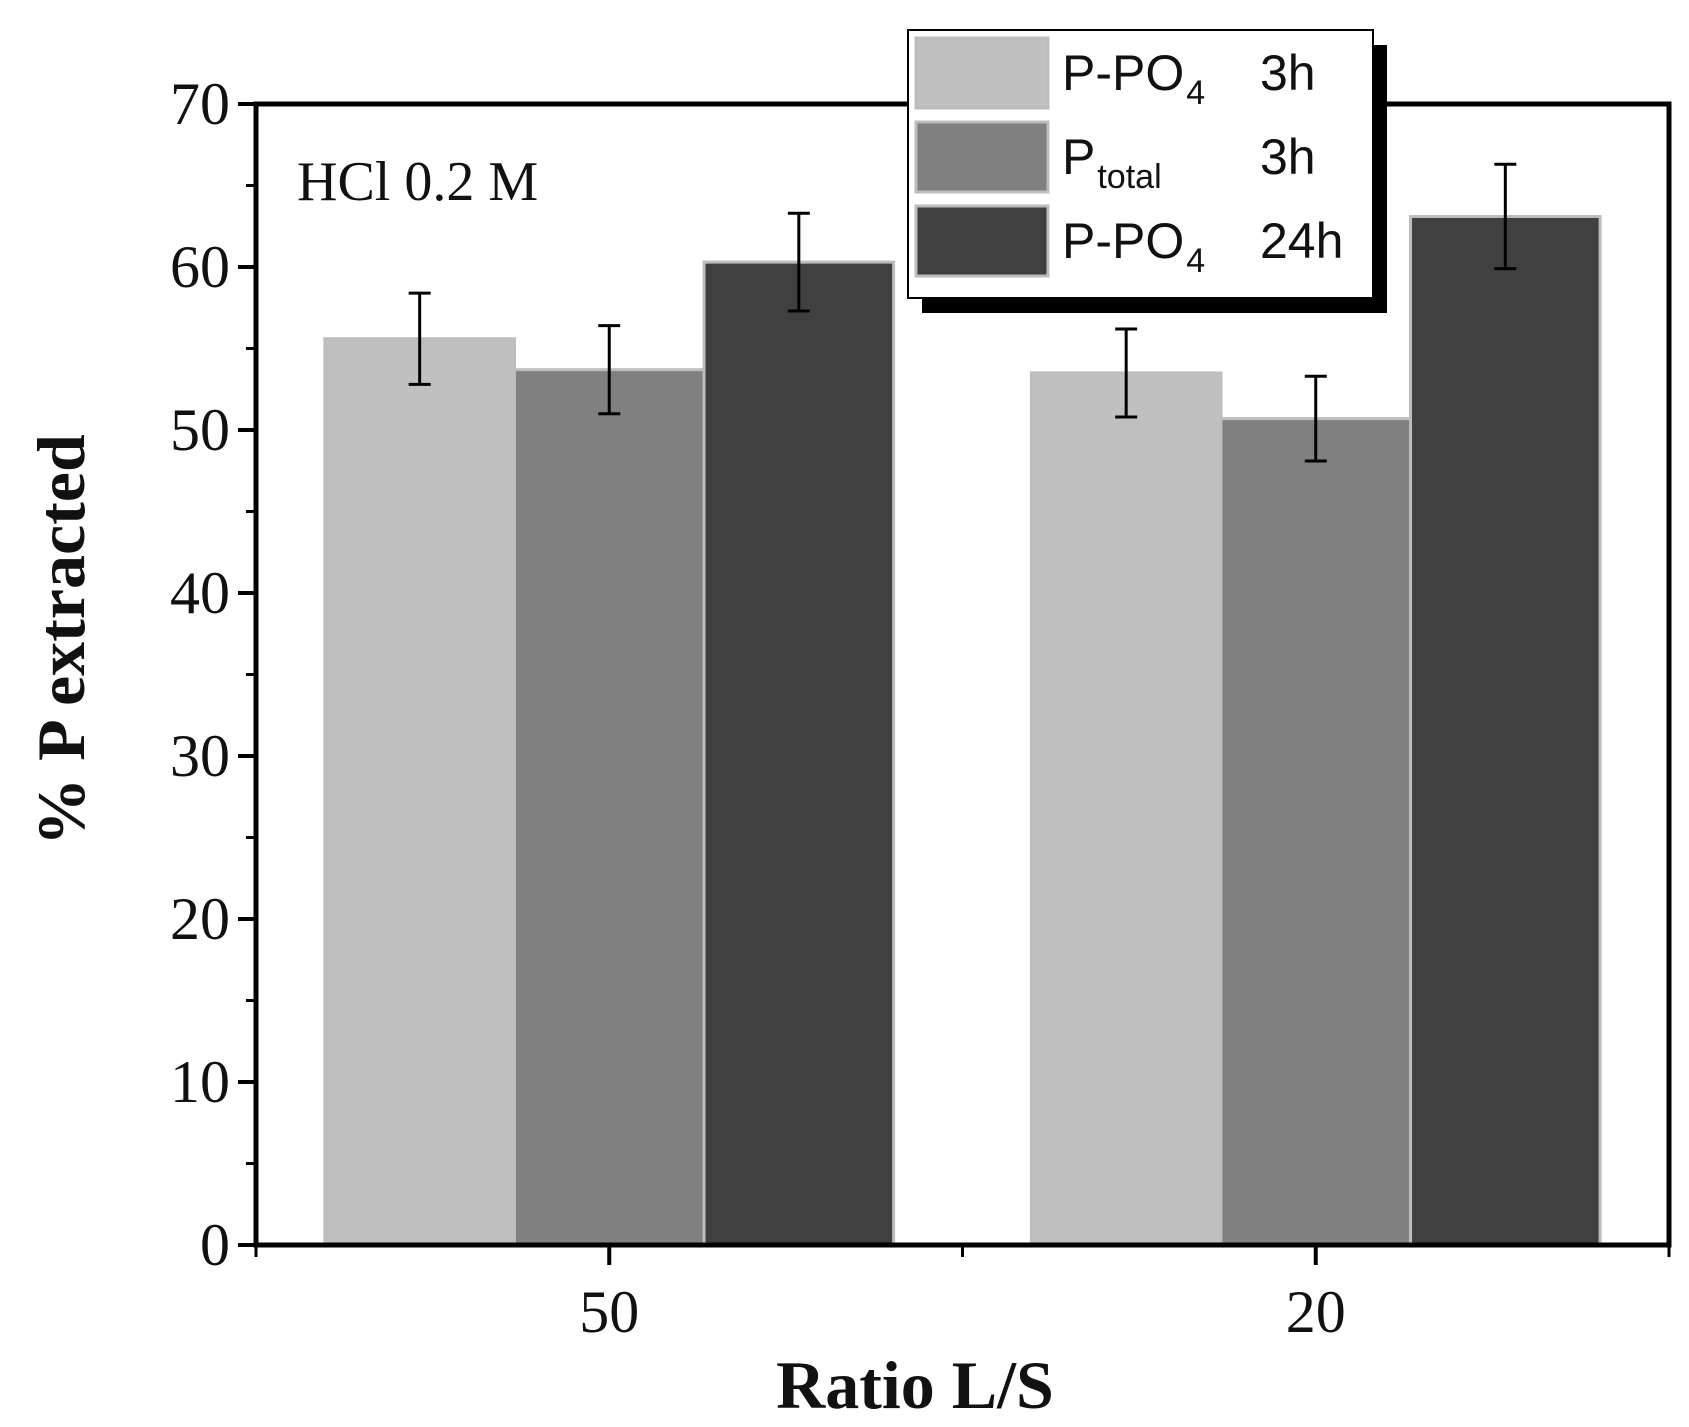 This screenshot has height=1427, width=1689. I want to click on y-tick-label: 0, so click(215, 1245).